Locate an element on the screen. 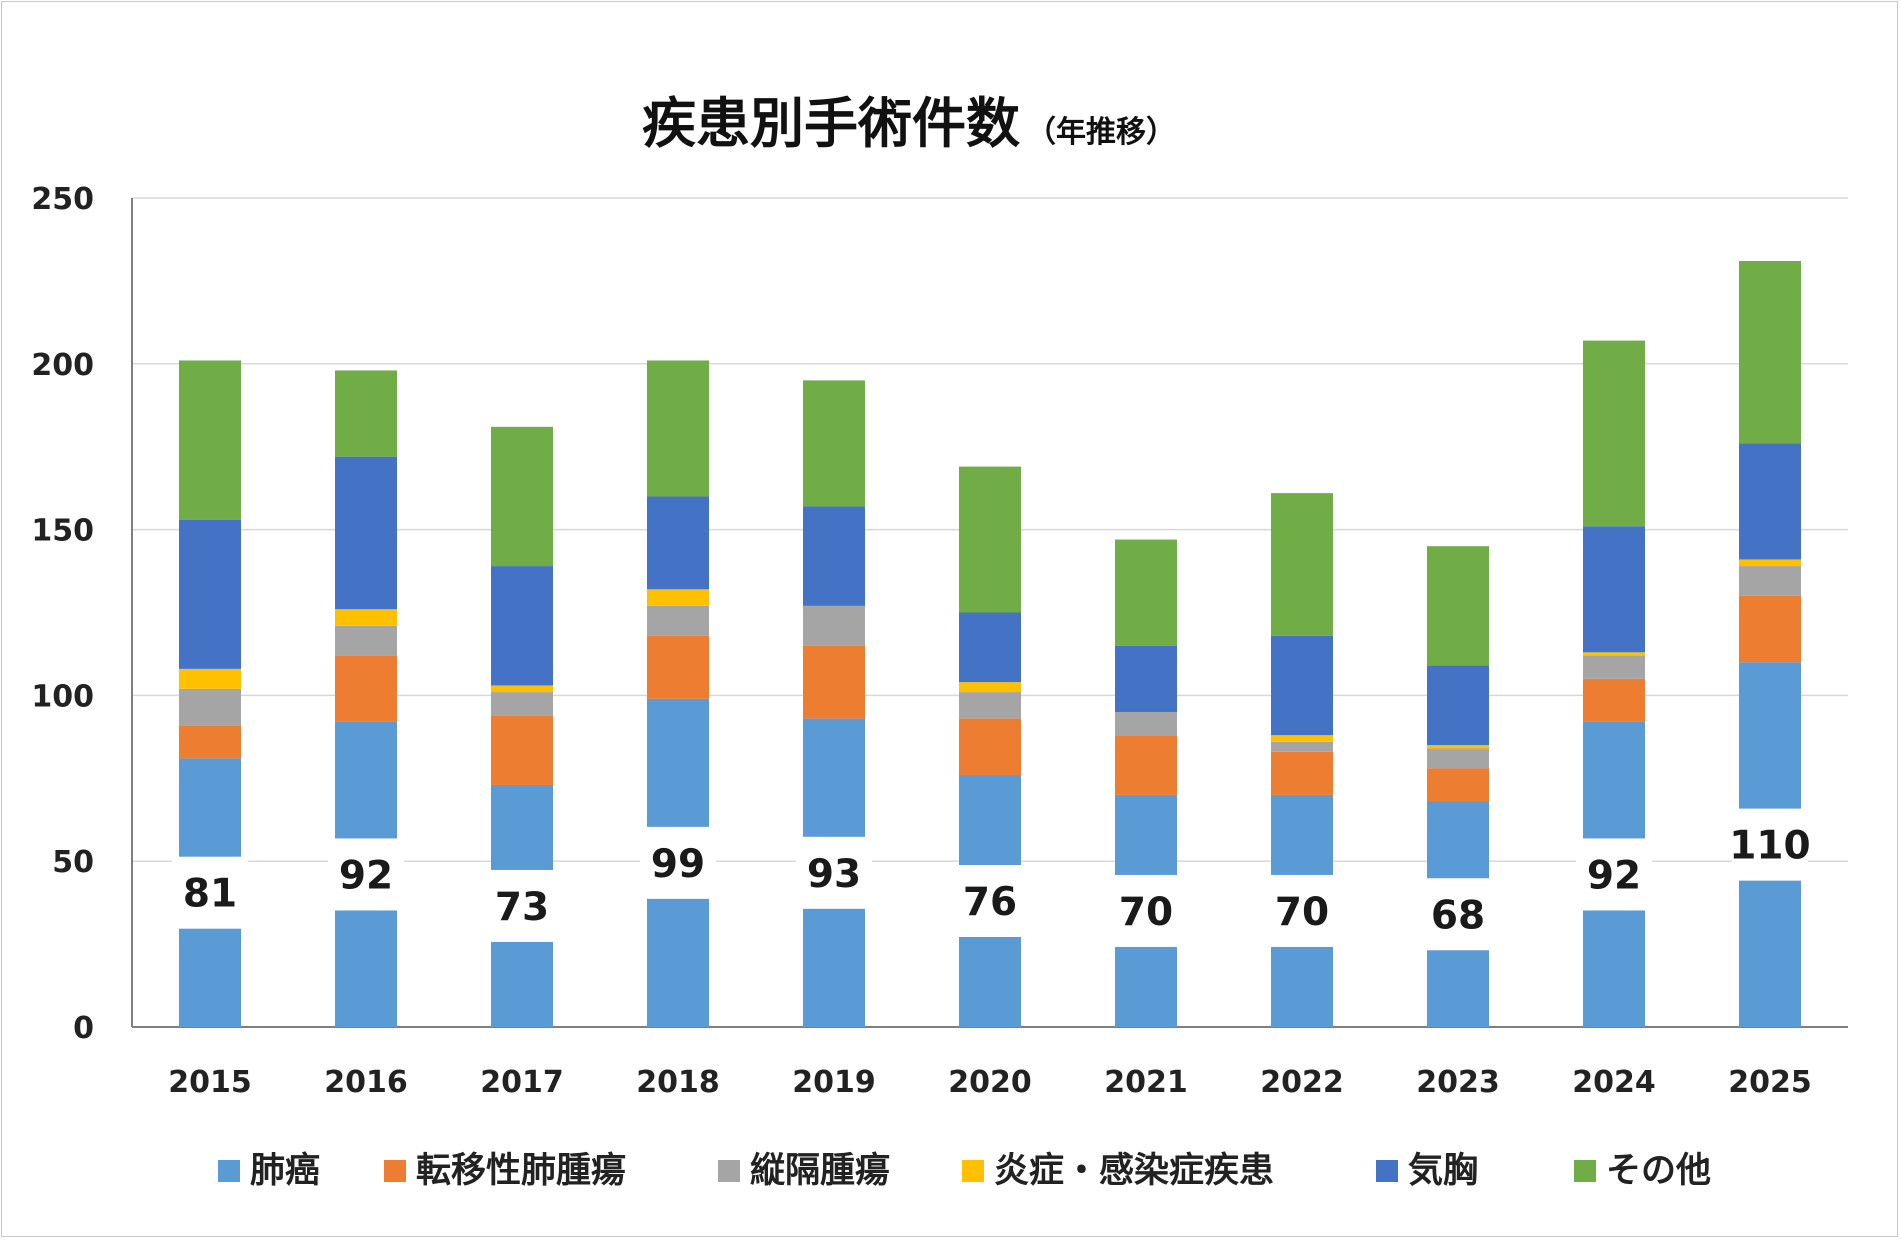 The height and width of the screenshot is (1240, 1901). x-tick-label: 2017 is located at coordinates (522, 1082).